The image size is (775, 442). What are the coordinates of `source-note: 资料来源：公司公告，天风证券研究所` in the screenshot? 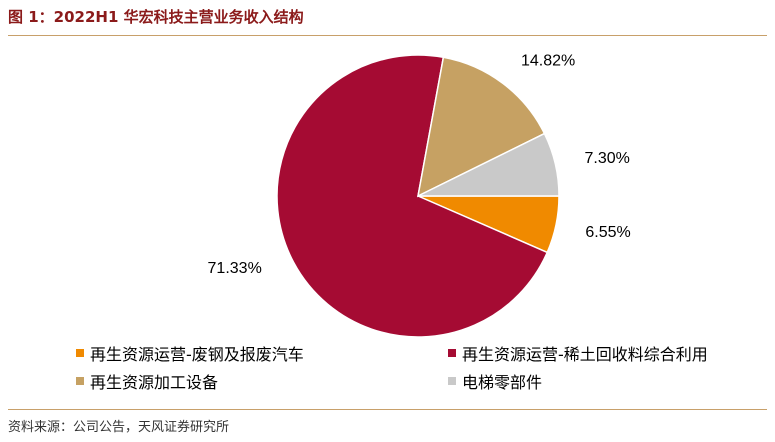 It's located at (119, 427).